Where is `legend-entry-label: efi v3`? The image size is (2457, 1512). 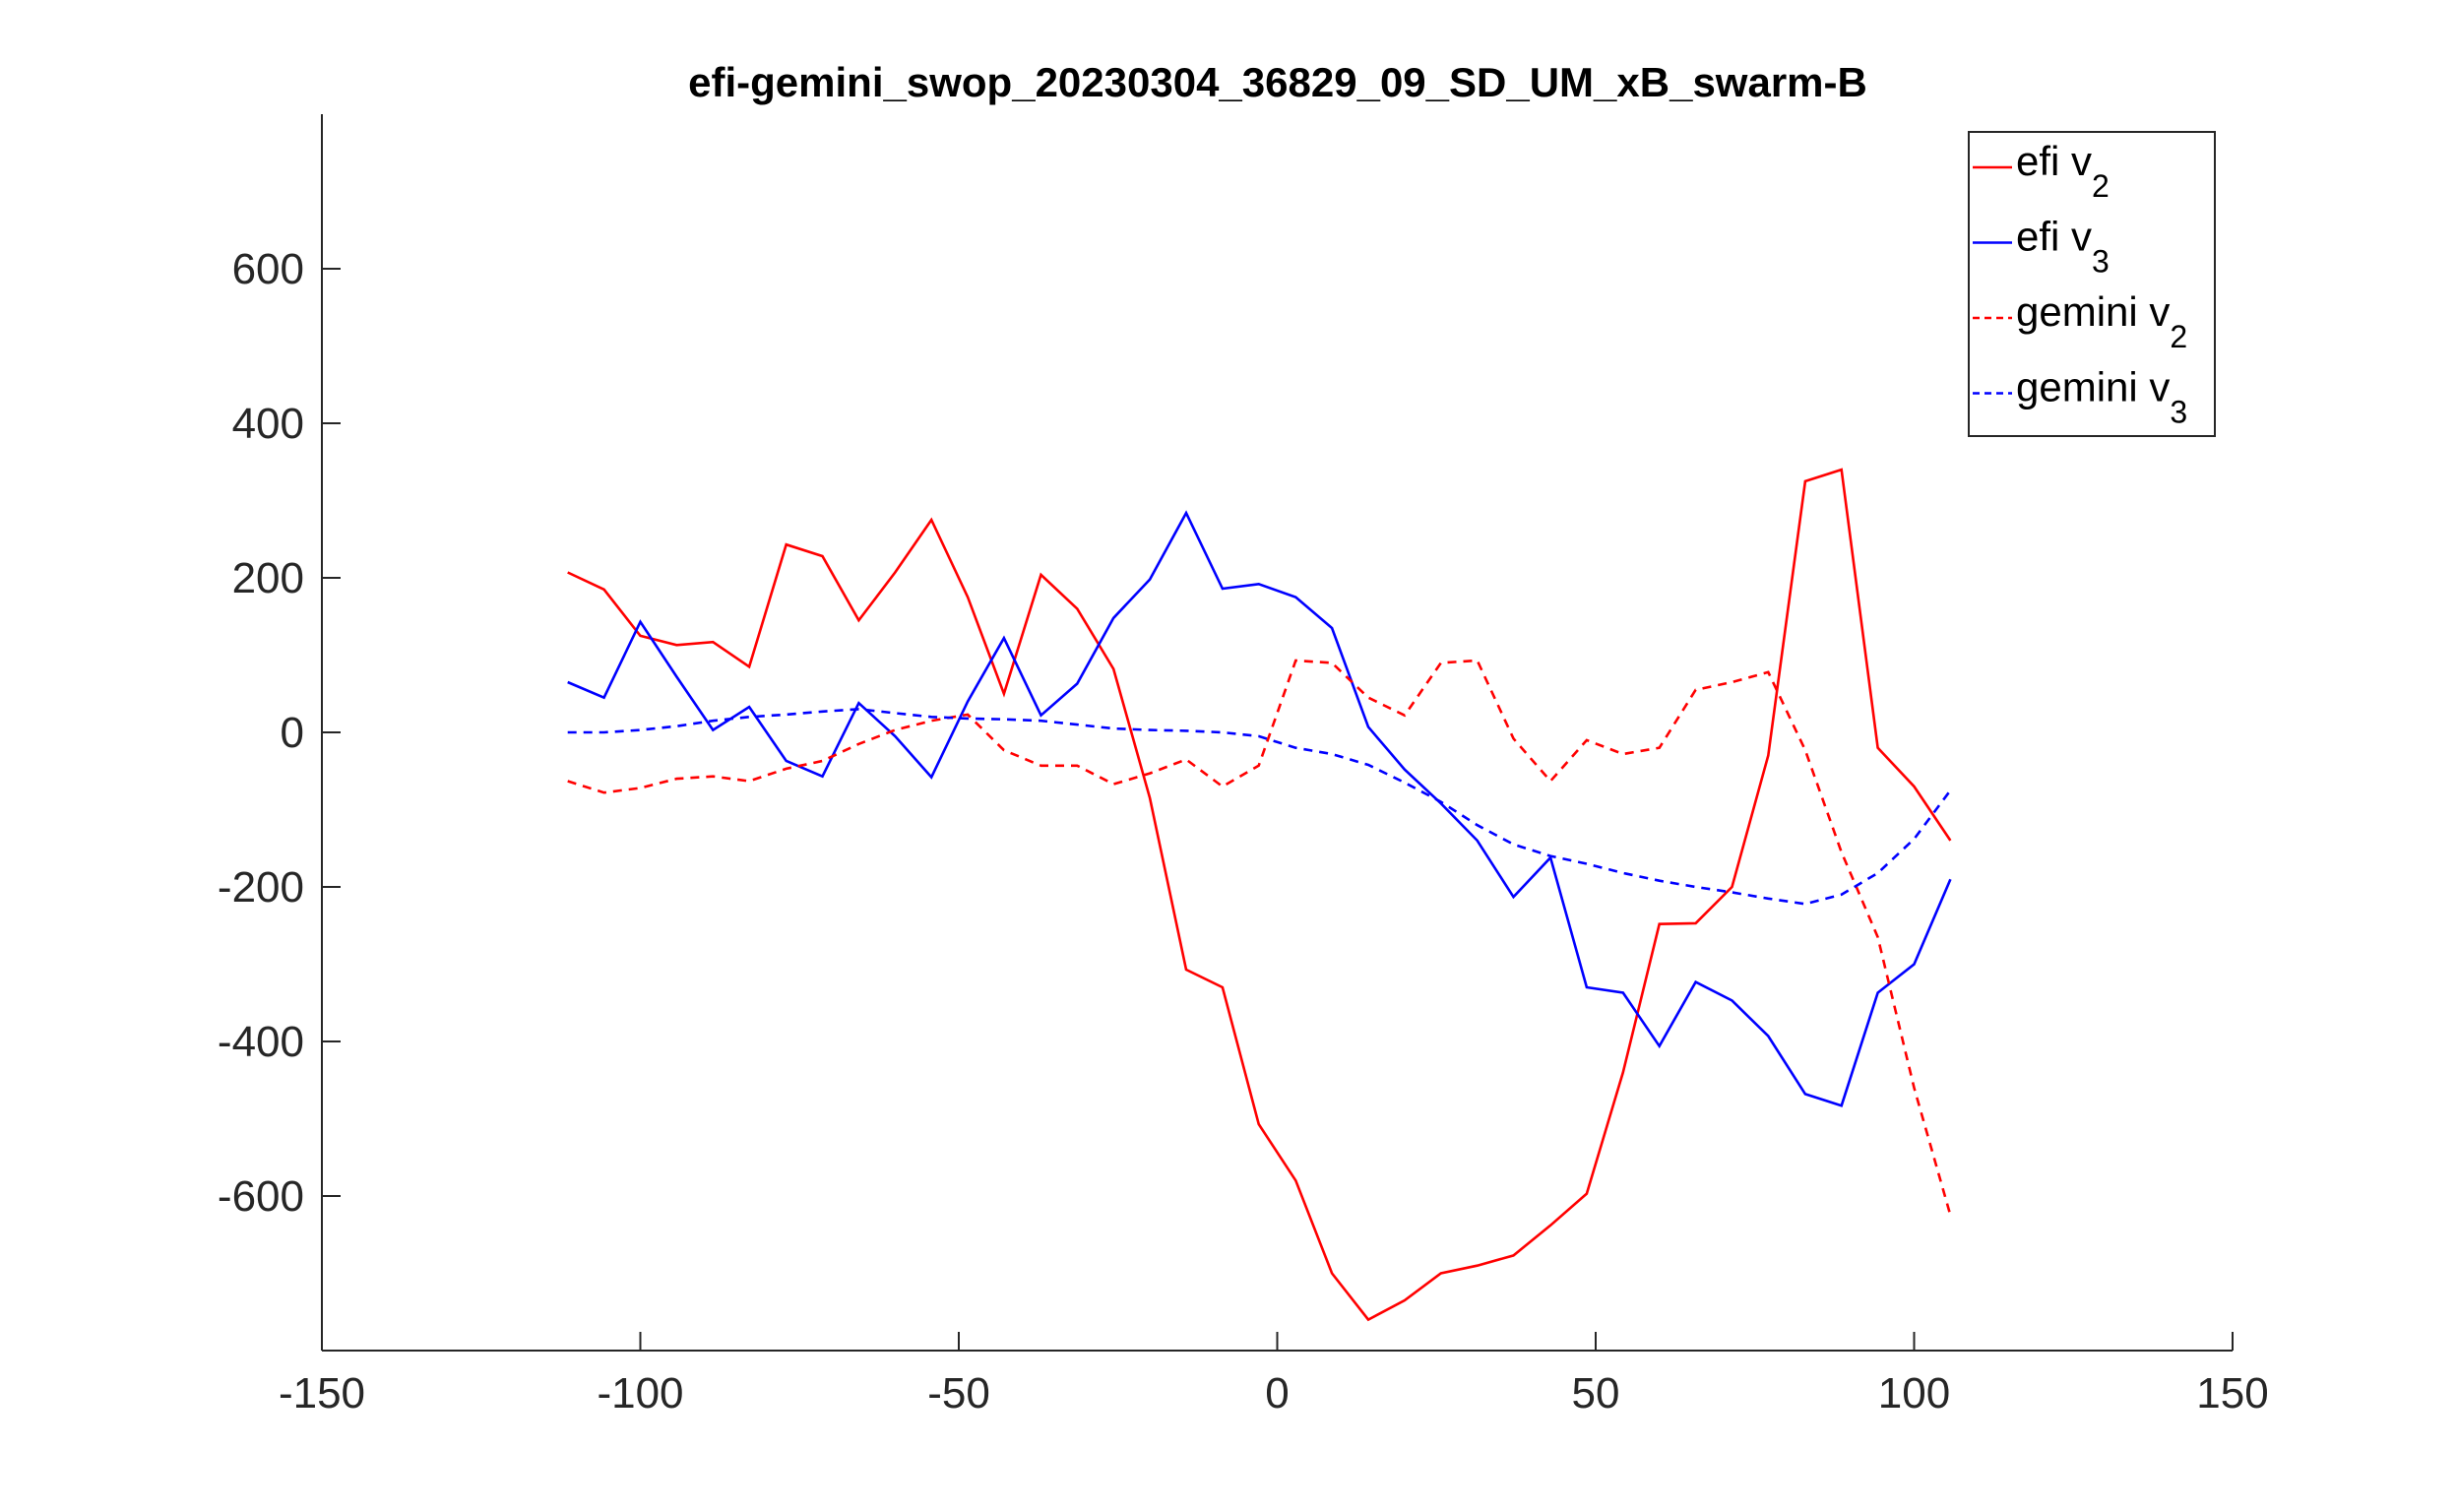 legend-entry-label: efi v3 is located at coordinates (2063, 247).